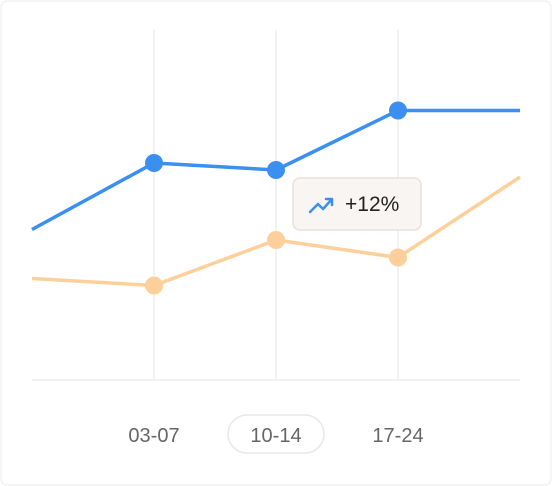 Image resolution: width=552 pixels, height=486 pixels. What do you see at coordinates (153, 436) in the screenshot?
I see `x-tick-label: 03-07` at bounding box center [153, 436].